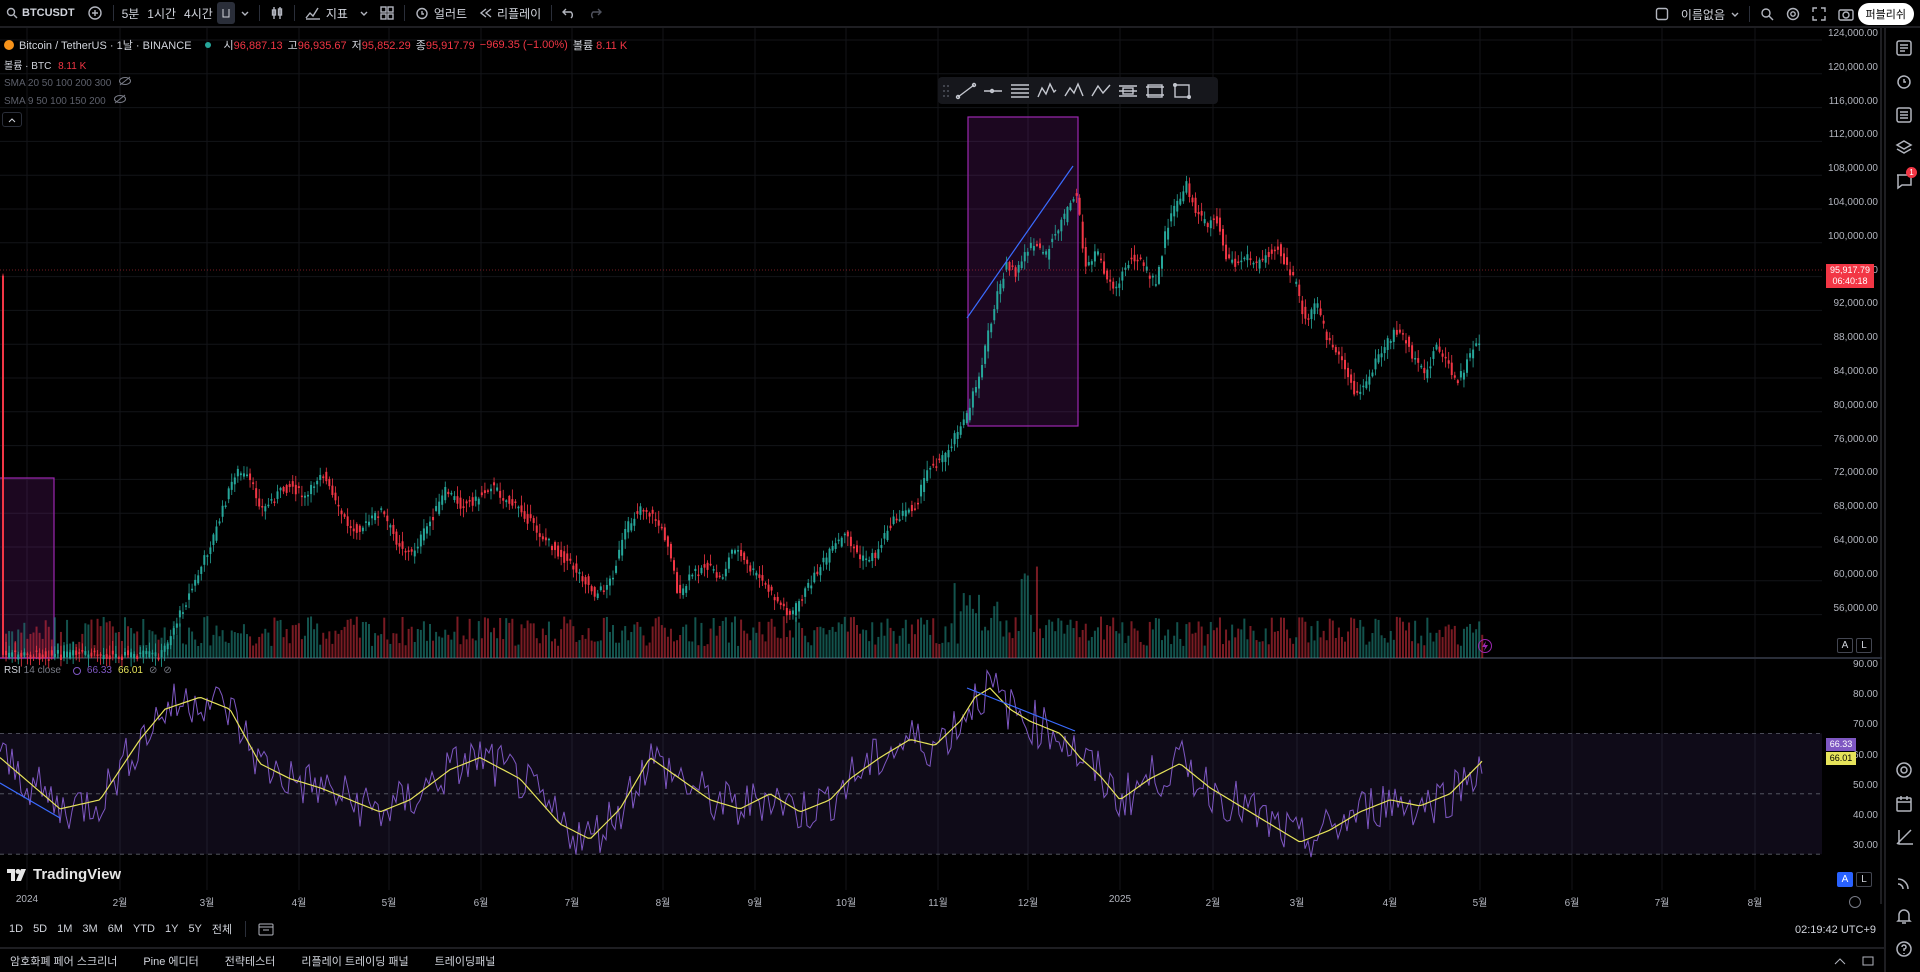 This screenshot has height=972, width=1920. I want to click on fullscreen-button, so click(1819, 14).